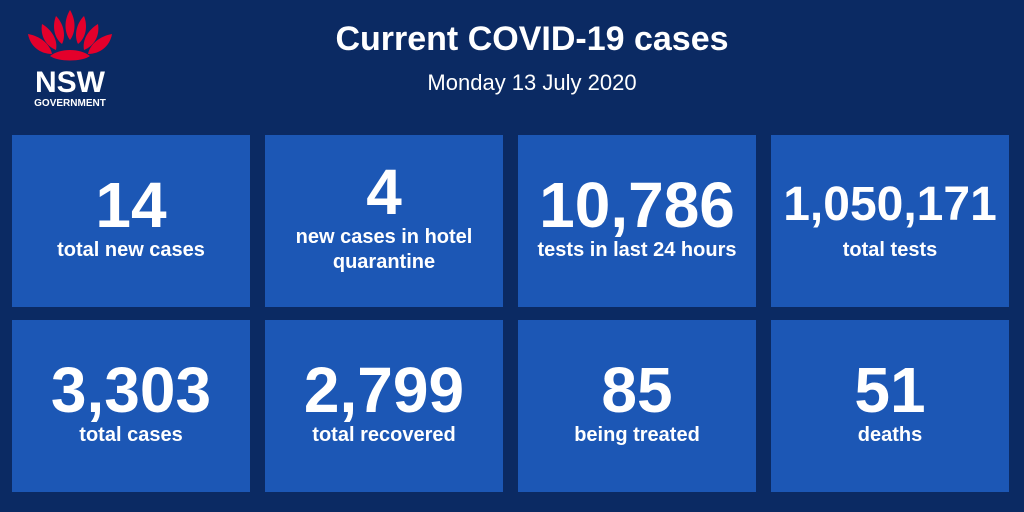  I want to click on stat-value: 14, so click(131, 204).